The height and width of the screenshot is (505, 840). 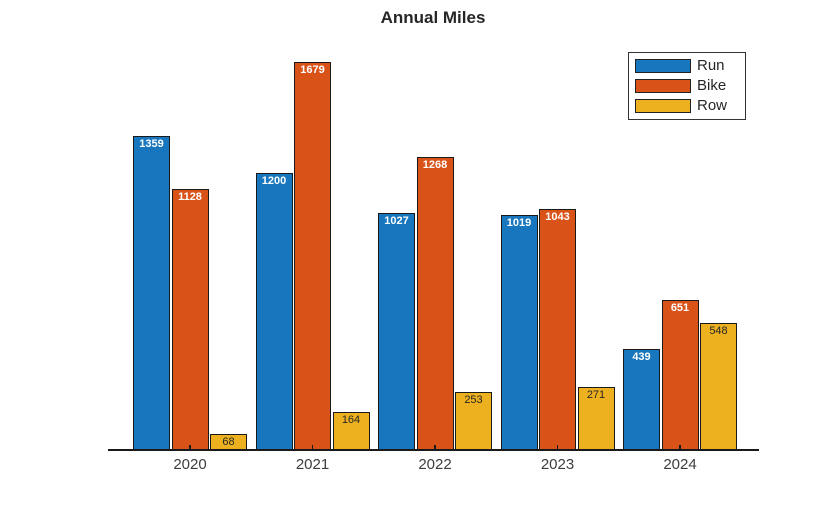 What do you see at coordinates (274, 180) in the screenshot?
I see `bar-value-label: 1200` at bounding box center [274, 180].